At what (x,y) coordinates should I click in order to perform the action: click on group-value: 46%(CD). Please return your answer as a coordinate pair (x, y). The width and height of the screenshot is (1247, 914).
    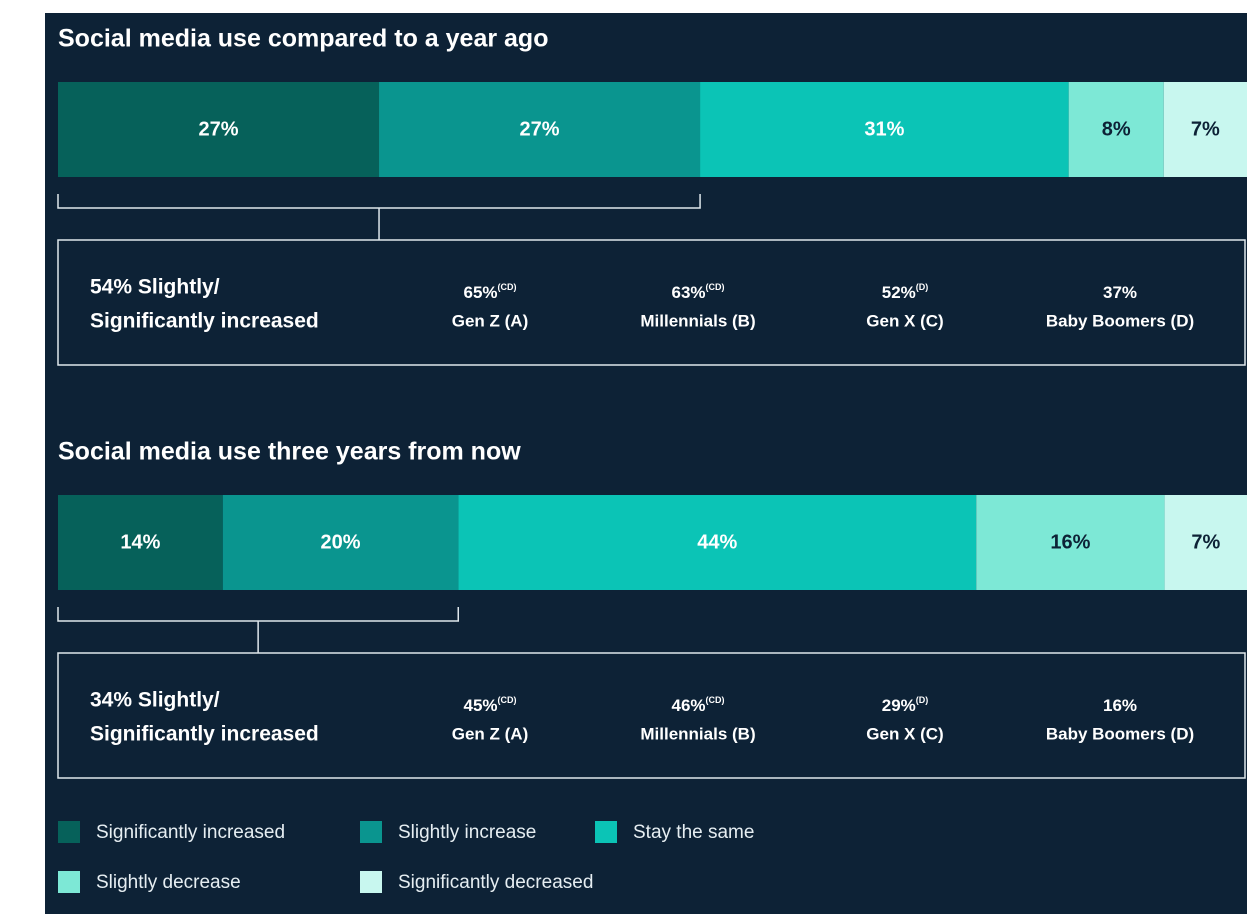
    Looking at the image, I should click on (697, 705).